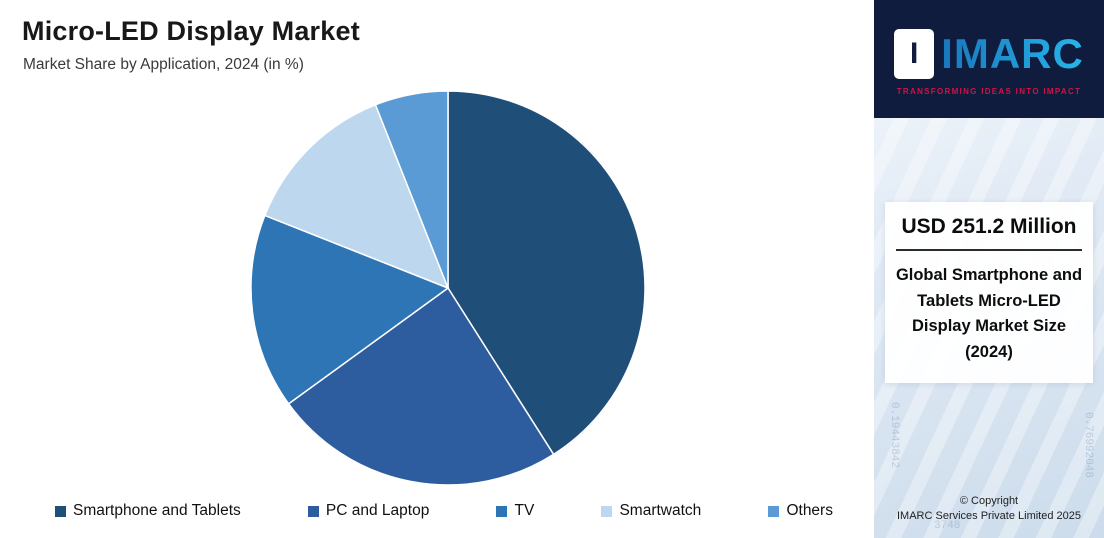 Image resolution: width=1104 pixels, height=538 pixels. I want to click on legend-label: Smartphone and Tablets, so click(157, 510).